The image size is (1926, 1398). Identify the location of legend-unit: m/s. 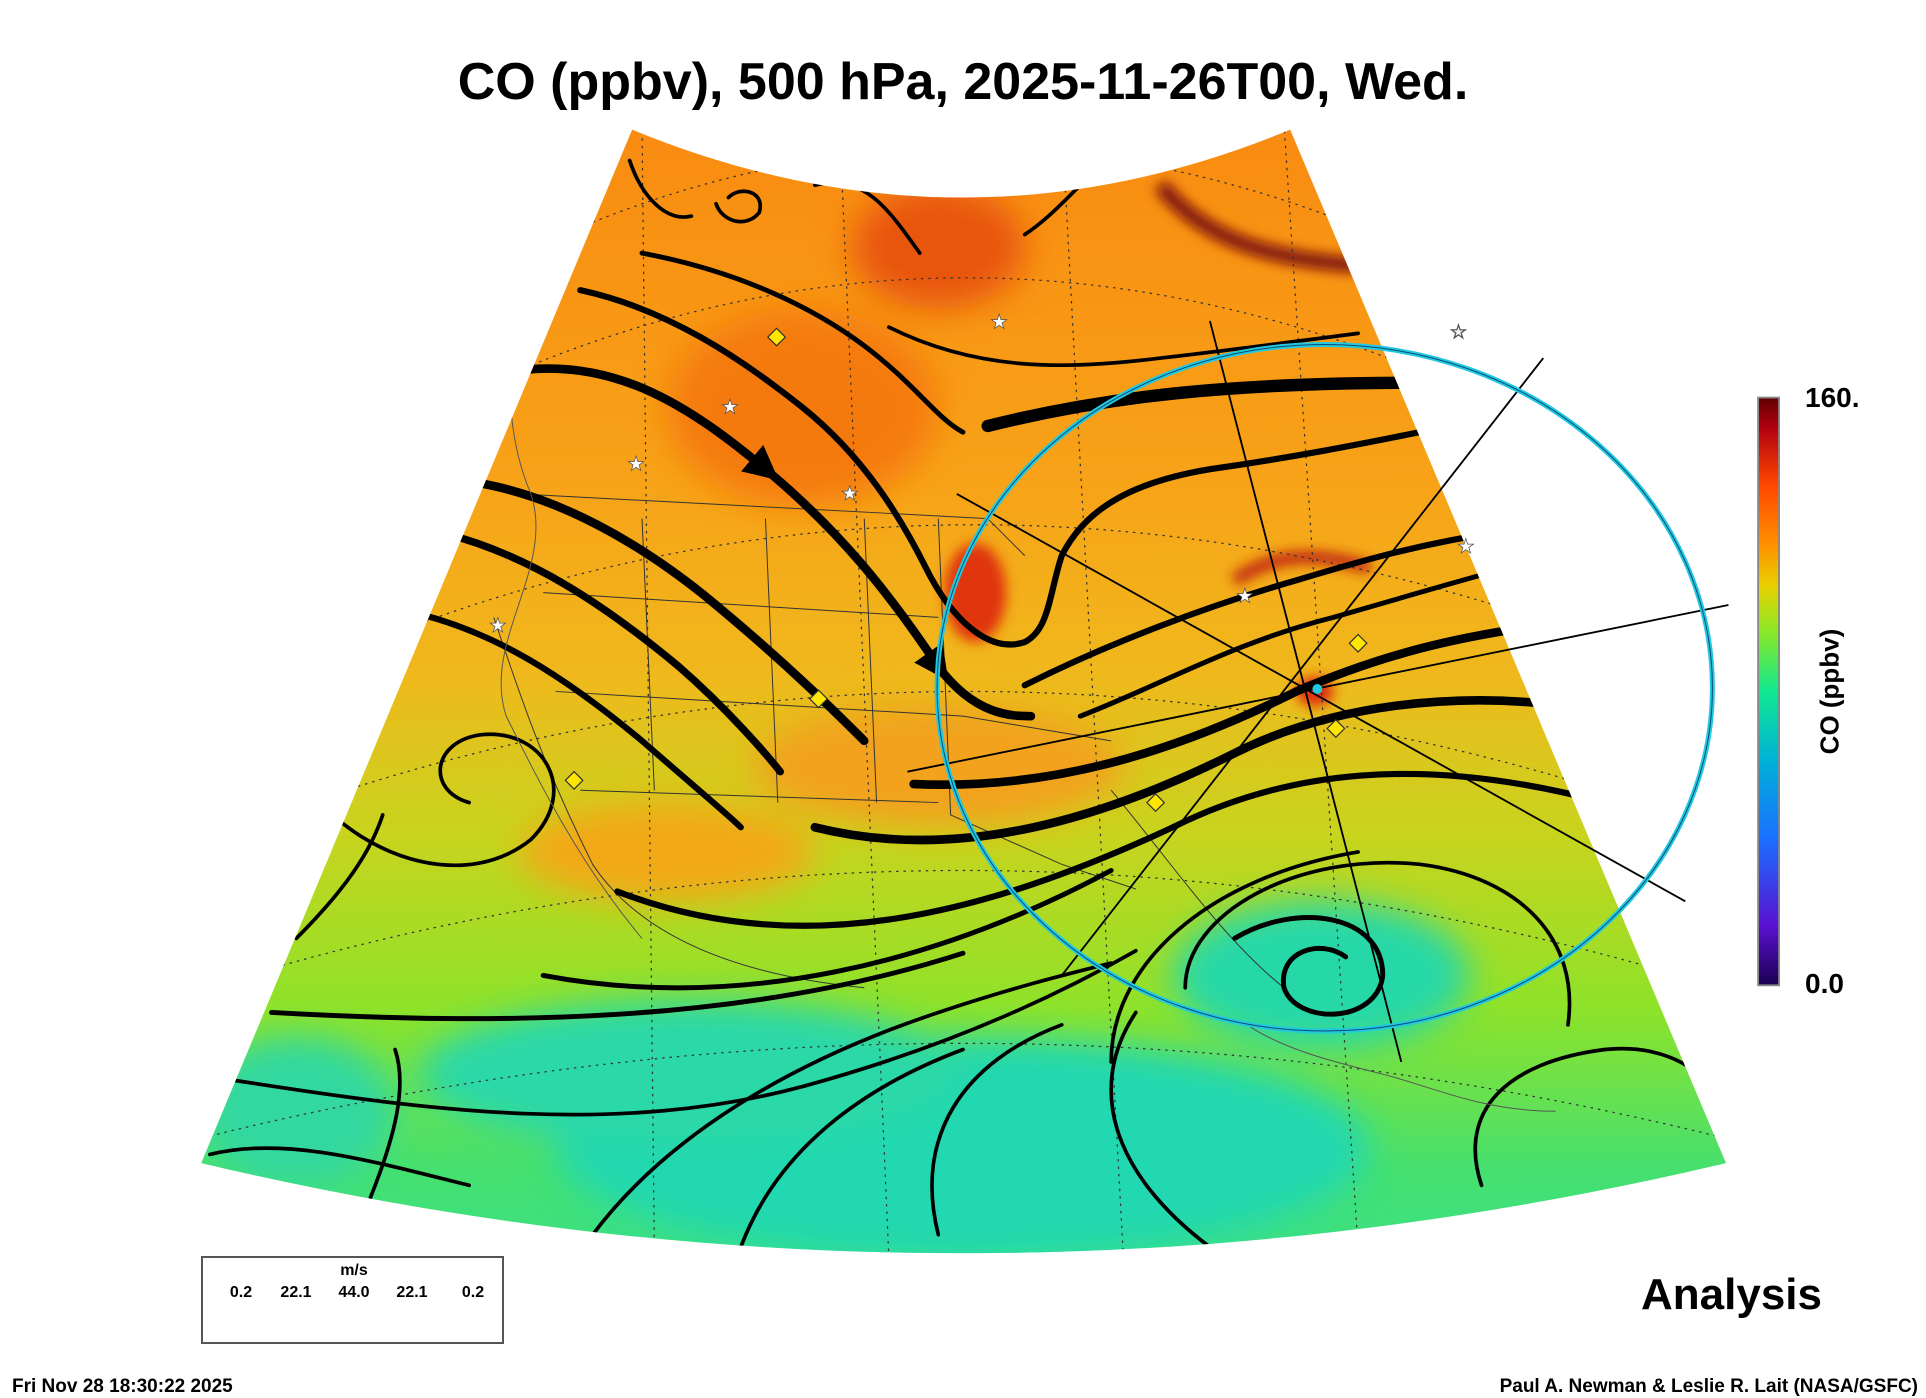
(354, 1270).